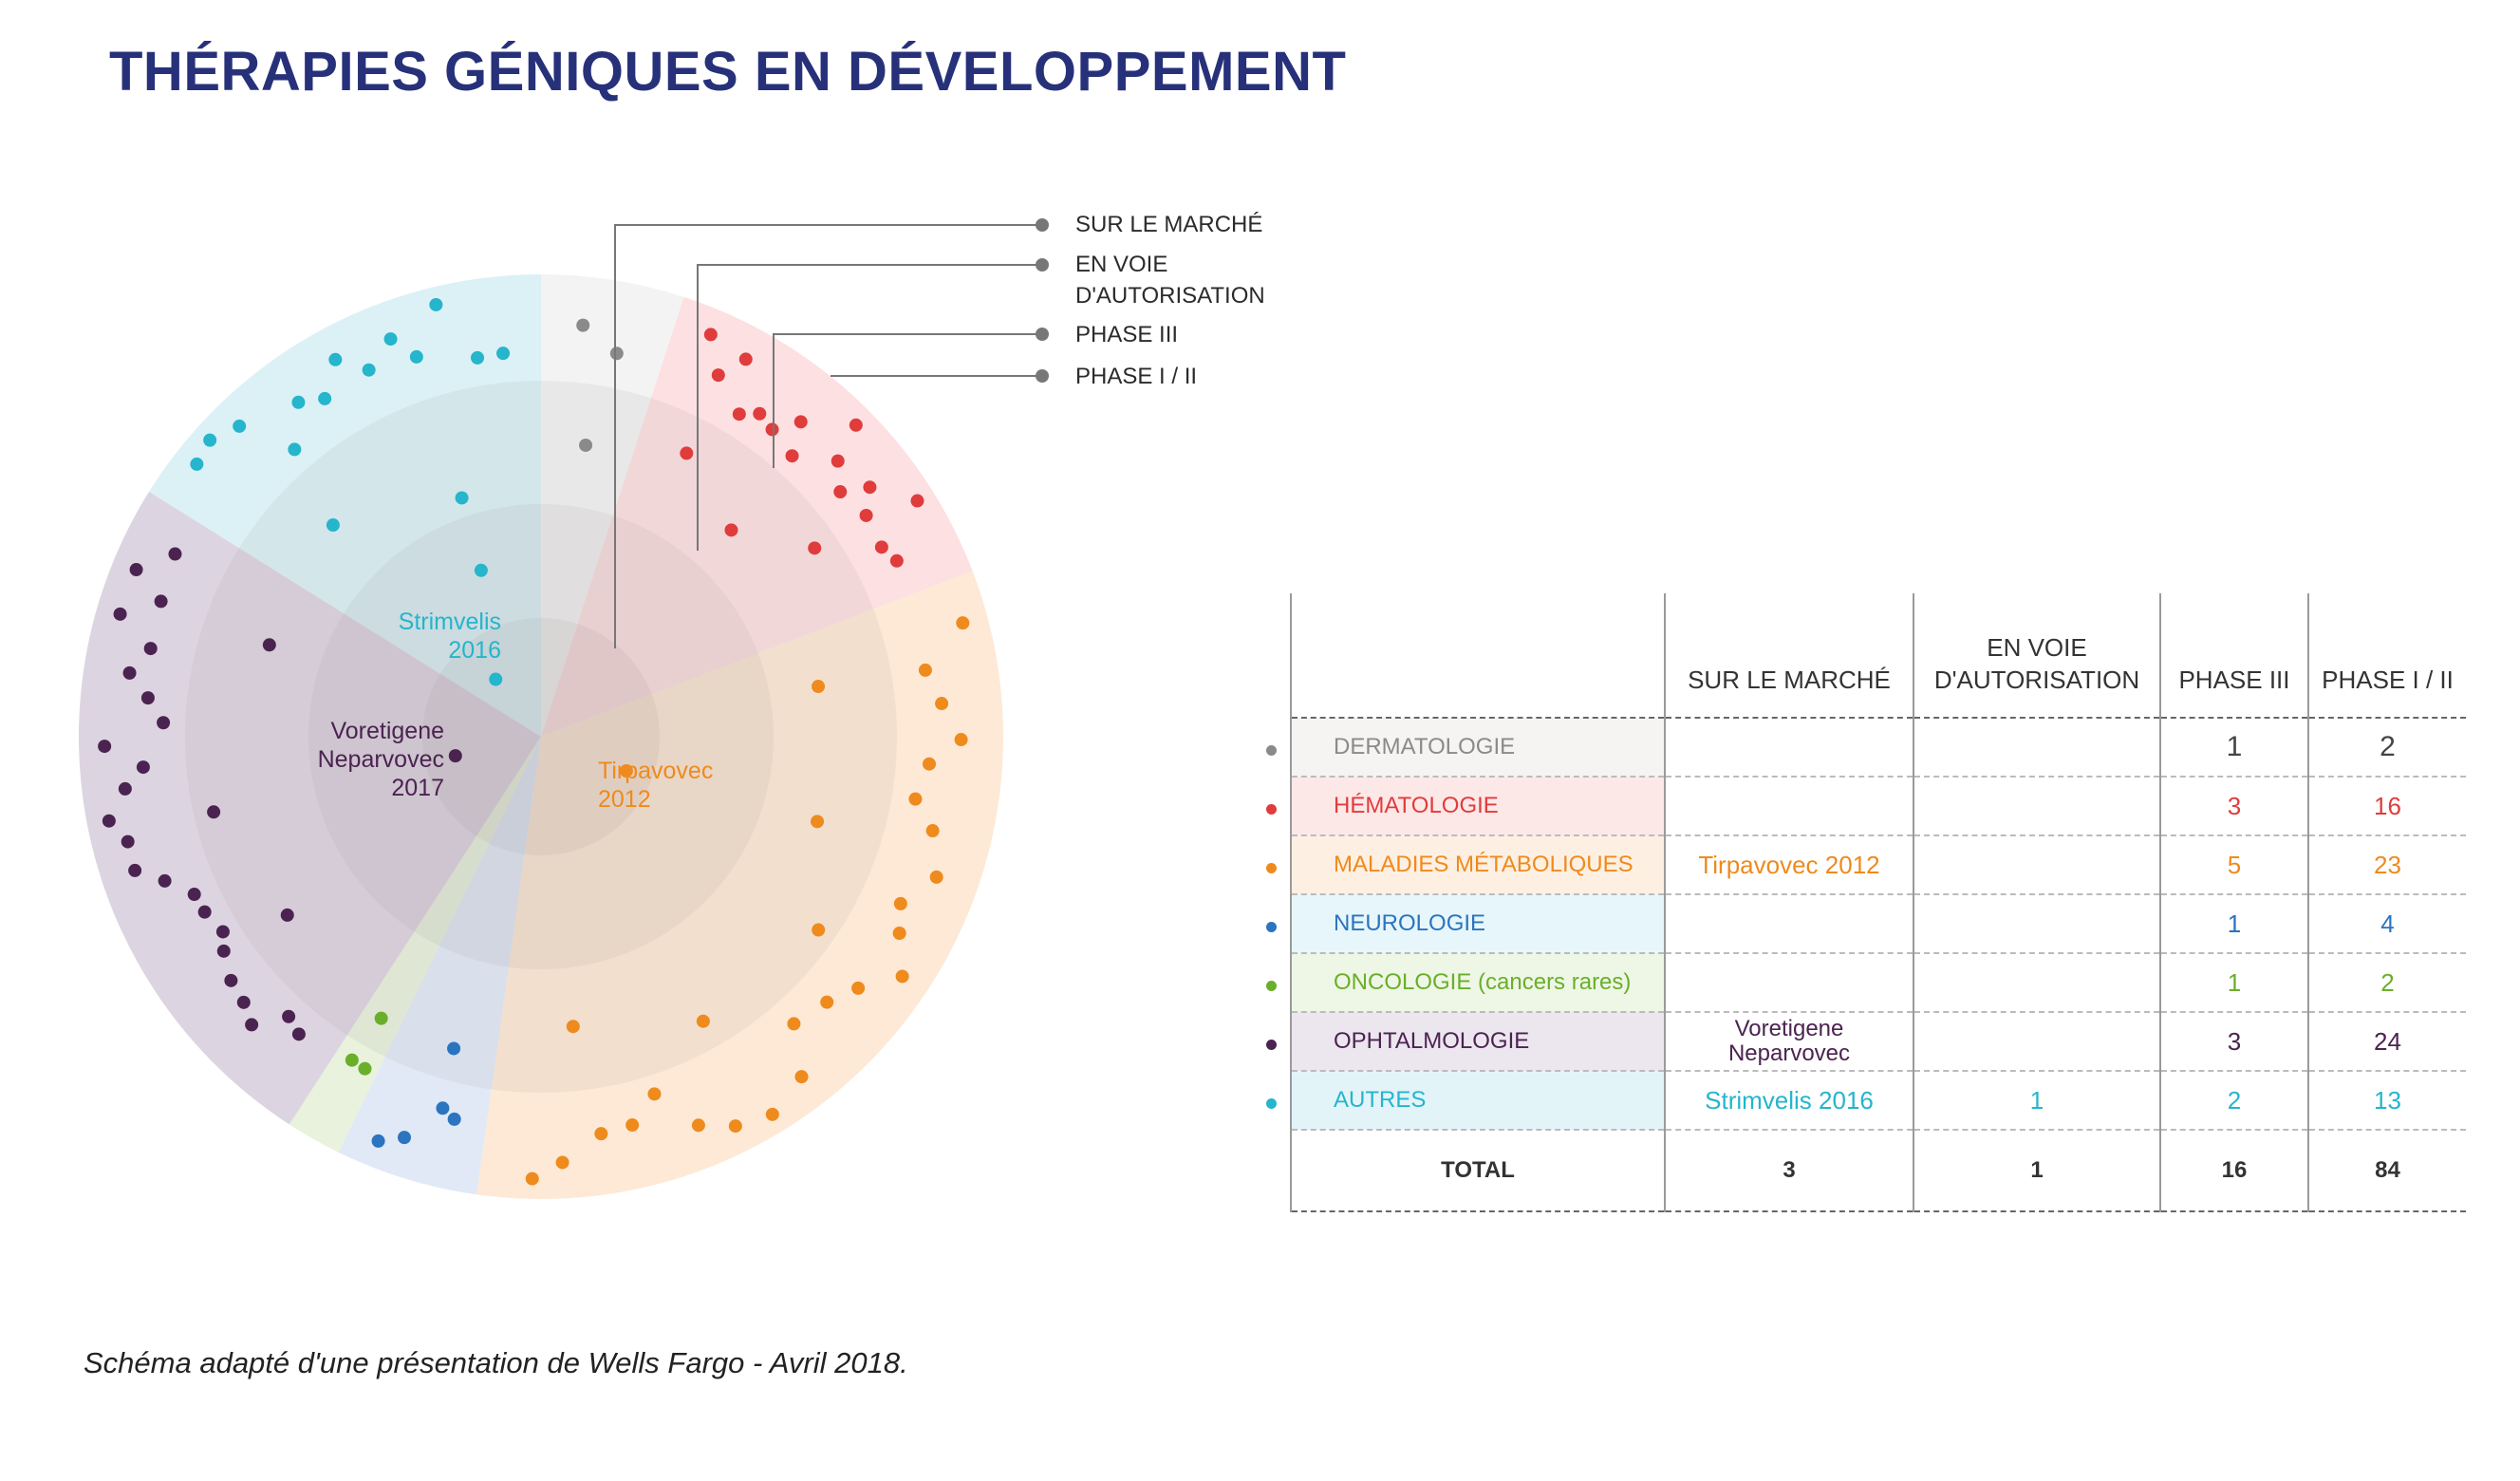 The height and width of the screenshot is (1481, 2520). What do you see at coordinates (1477, 924) in the screenshot?
I see `category-cell: NEUROLOGIE` at bounding box center [1477, 924].